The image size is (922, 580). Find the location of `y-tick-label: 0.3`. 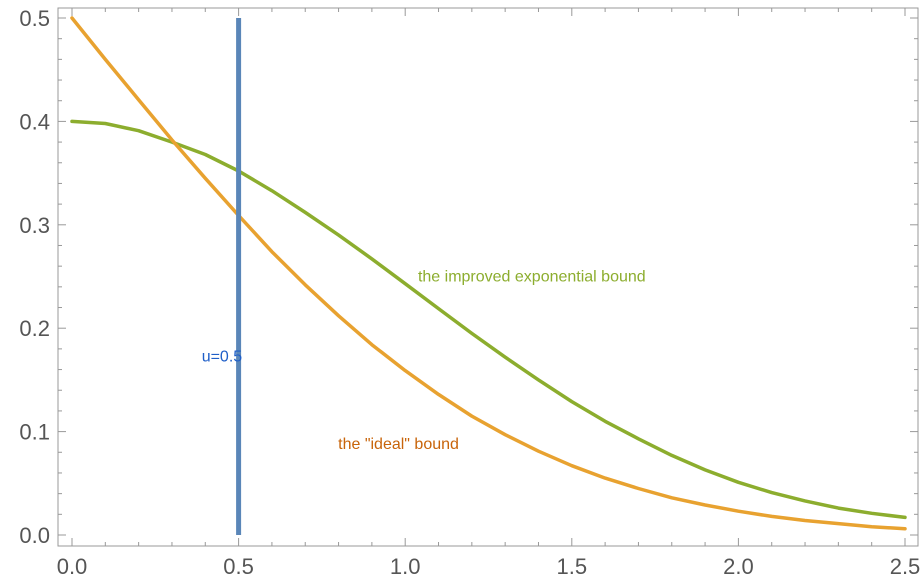

y-tick-label: 0.3 is located at coordinates (34, 225).